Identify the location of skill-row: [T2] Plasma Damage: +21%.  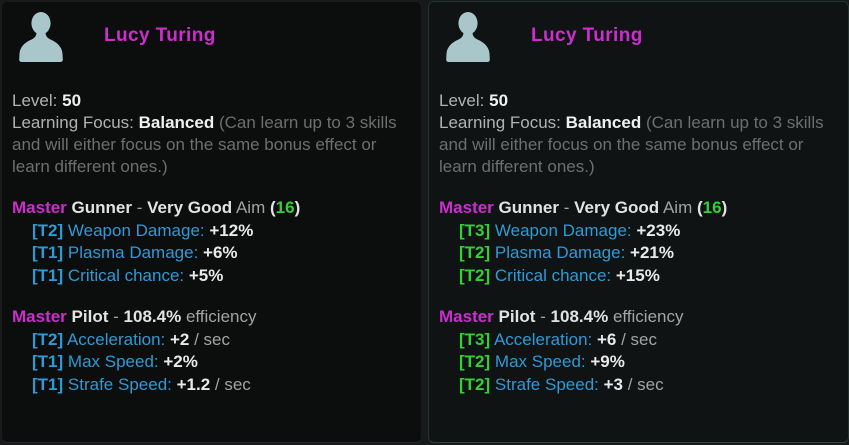
(639, 253).